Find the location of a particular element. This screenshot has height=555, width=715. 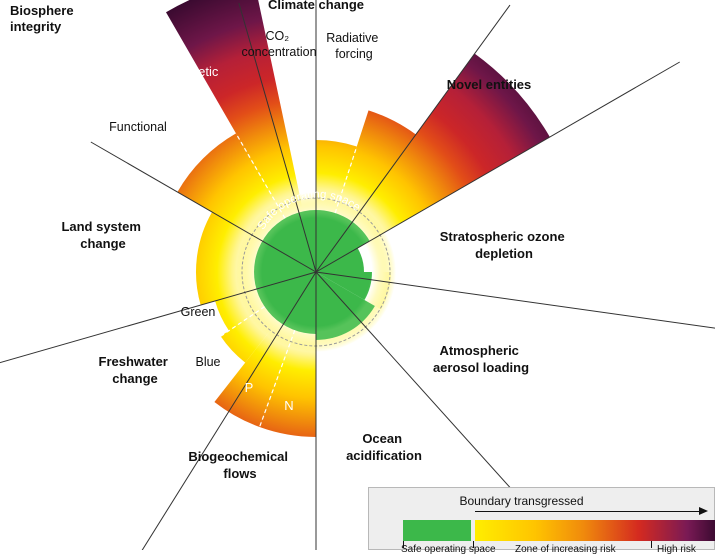

ozone-depletion-label: Stratospheric ozone depletion is located at coordinates (504, 245).